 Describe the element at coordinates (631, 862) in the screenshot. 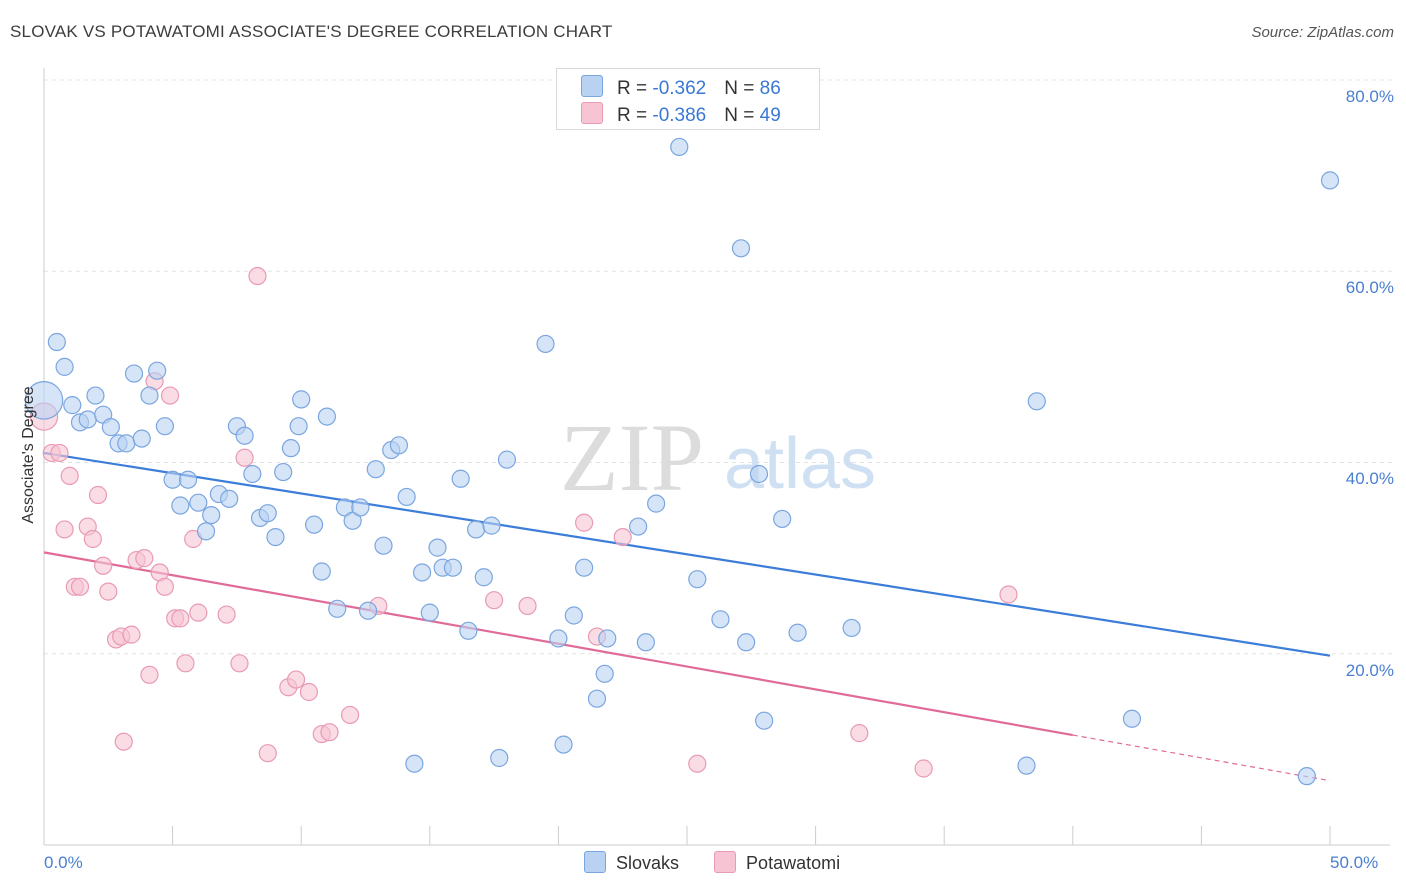

I see `legend-item-slovaks: Slovaks` at that location.